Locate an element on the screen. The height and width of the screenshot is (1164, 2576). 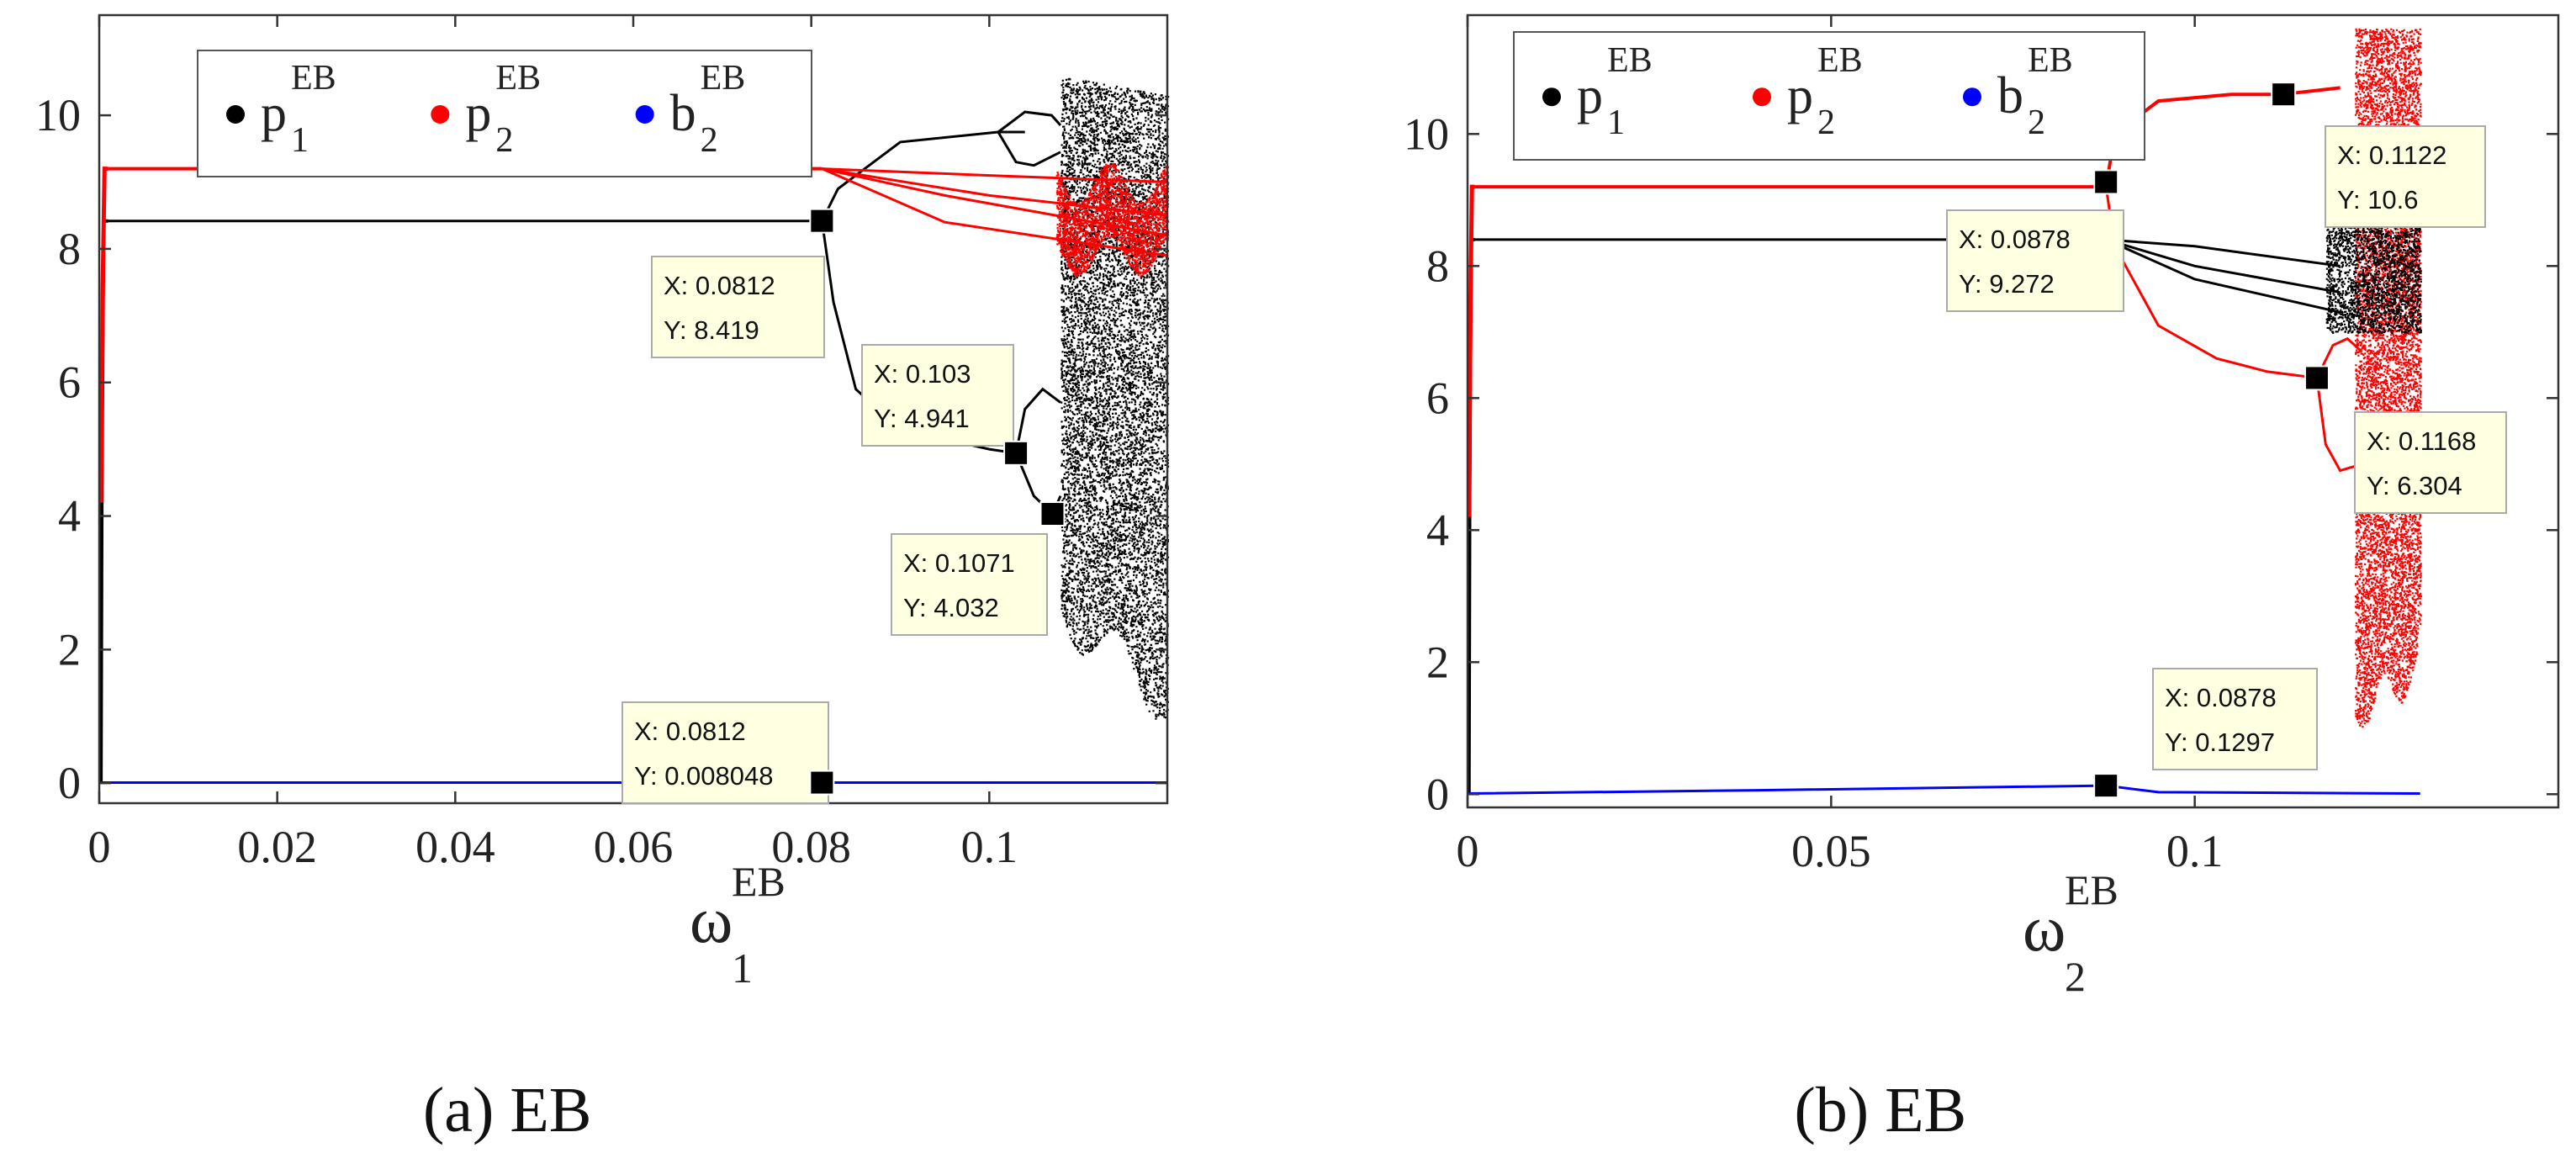
x-tick-label: 0.08 is located at coordinates (811, 847).